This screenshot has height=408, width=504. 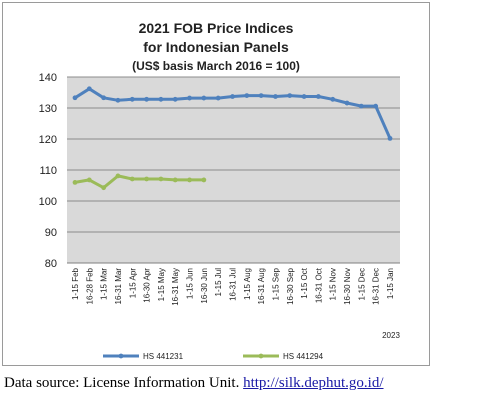 I want to click on x-tick-label: 16-31 Dec, so click(x=376, y=286).